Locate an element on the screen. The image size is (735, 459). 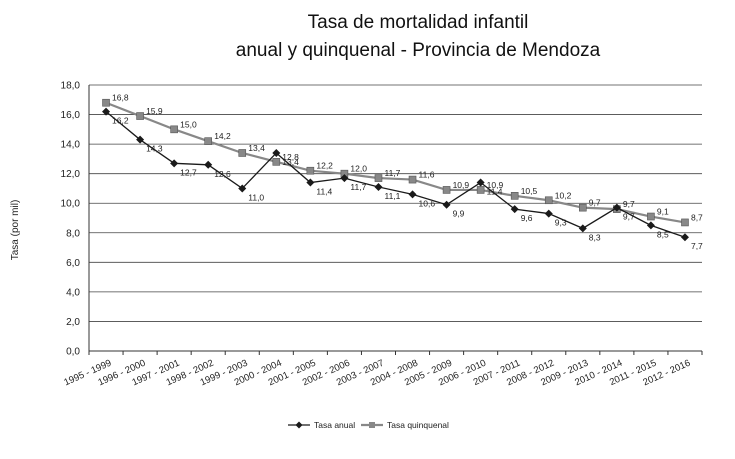
data-label: 12,6 is located at coordinates (222, 174).